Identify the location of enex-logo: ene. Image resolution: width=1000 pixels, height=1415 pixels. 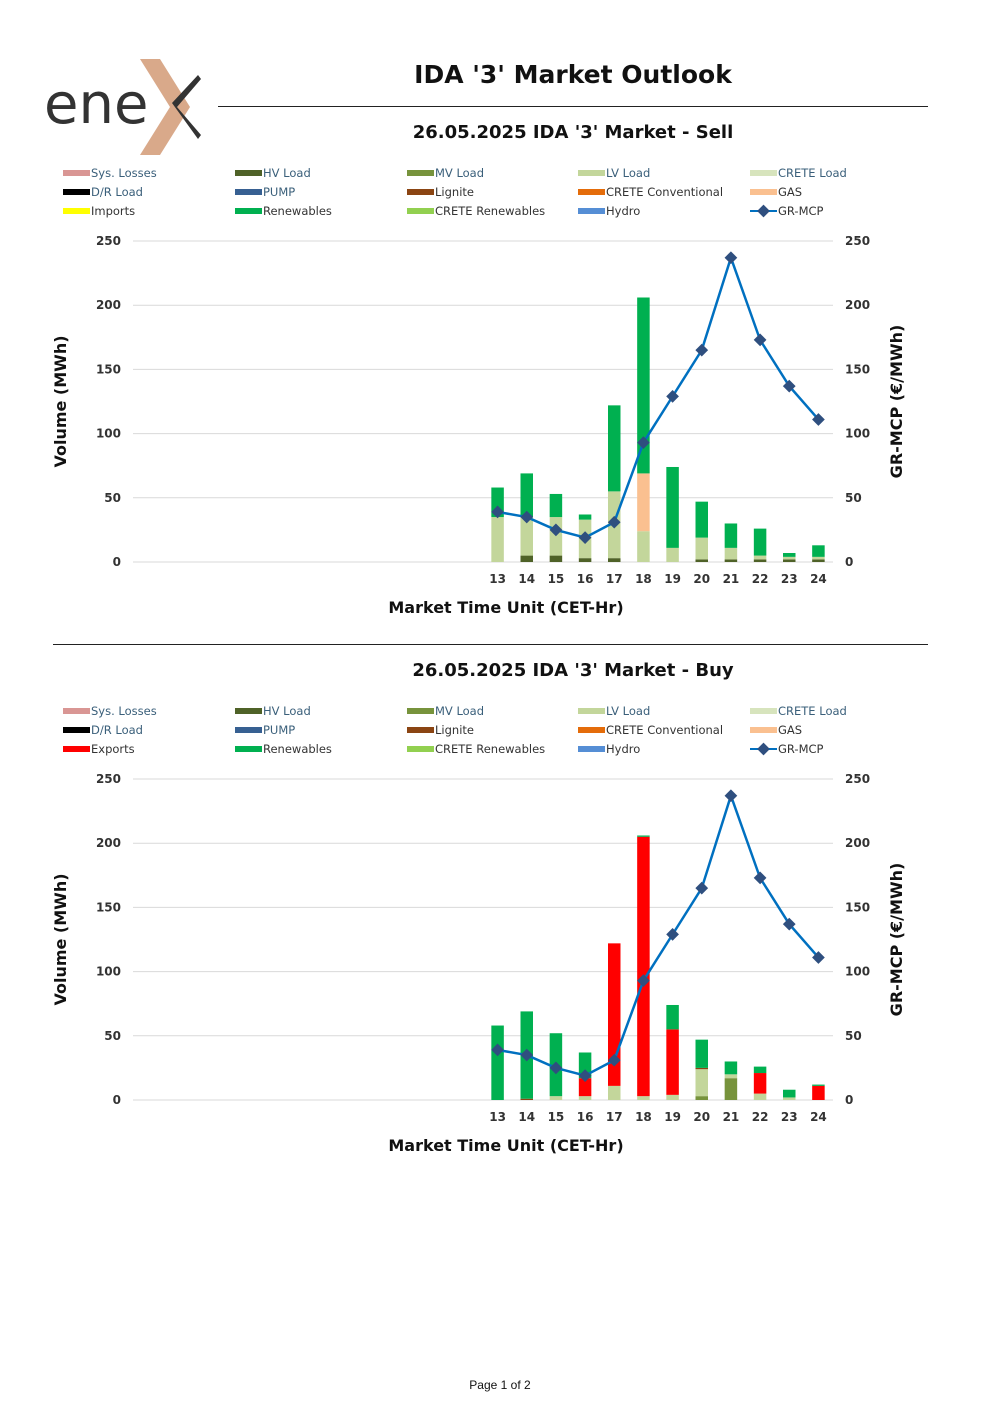
(122, 107).